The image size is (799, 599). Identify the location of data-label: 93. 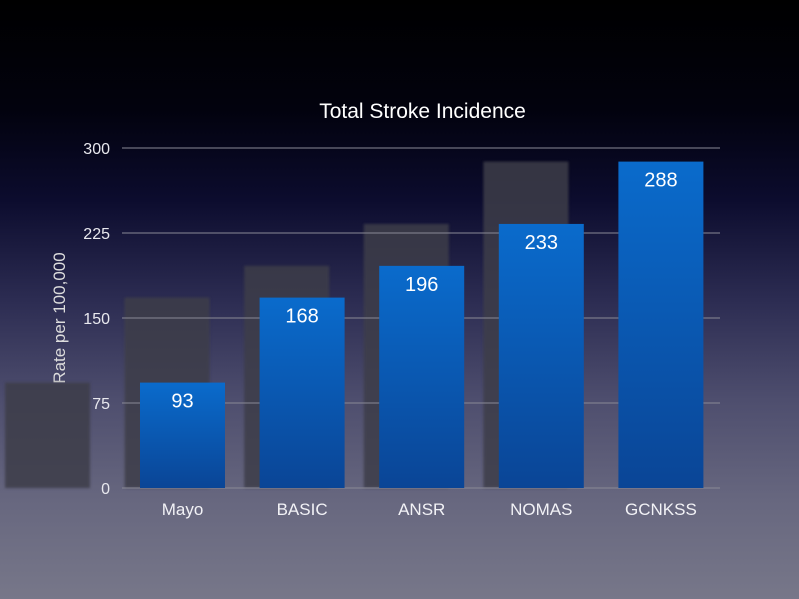
(182, 402).